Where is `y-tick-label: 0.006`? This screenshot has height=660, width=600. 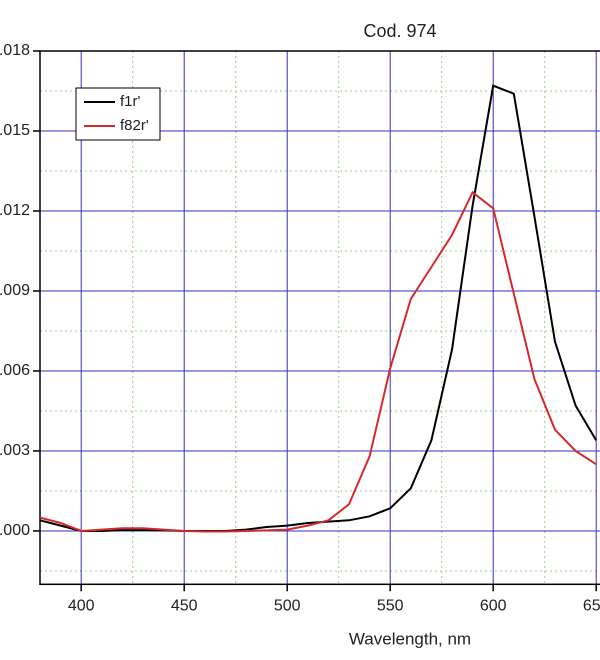
y-tick-label: 0.006 is located at coordinates (15, 370).